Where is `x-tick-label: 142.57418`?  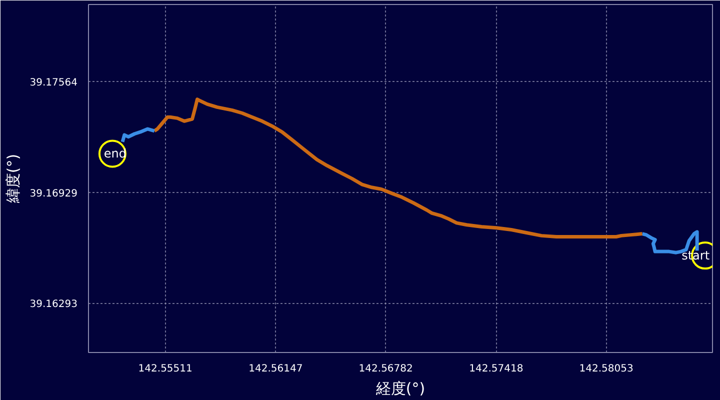
x-tick-label: 142.57418 is located at coordinates (496, 369).